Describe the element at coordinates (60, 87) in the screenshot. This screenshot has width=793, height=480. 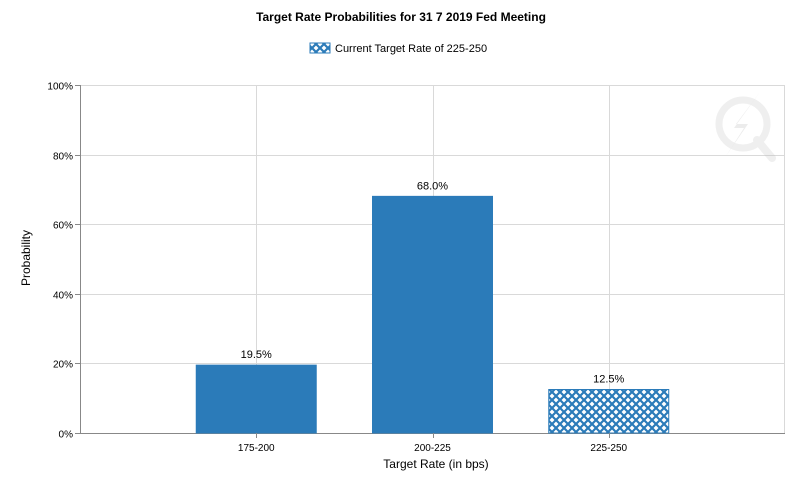
I see `y-tick-label: 100%` at that location.